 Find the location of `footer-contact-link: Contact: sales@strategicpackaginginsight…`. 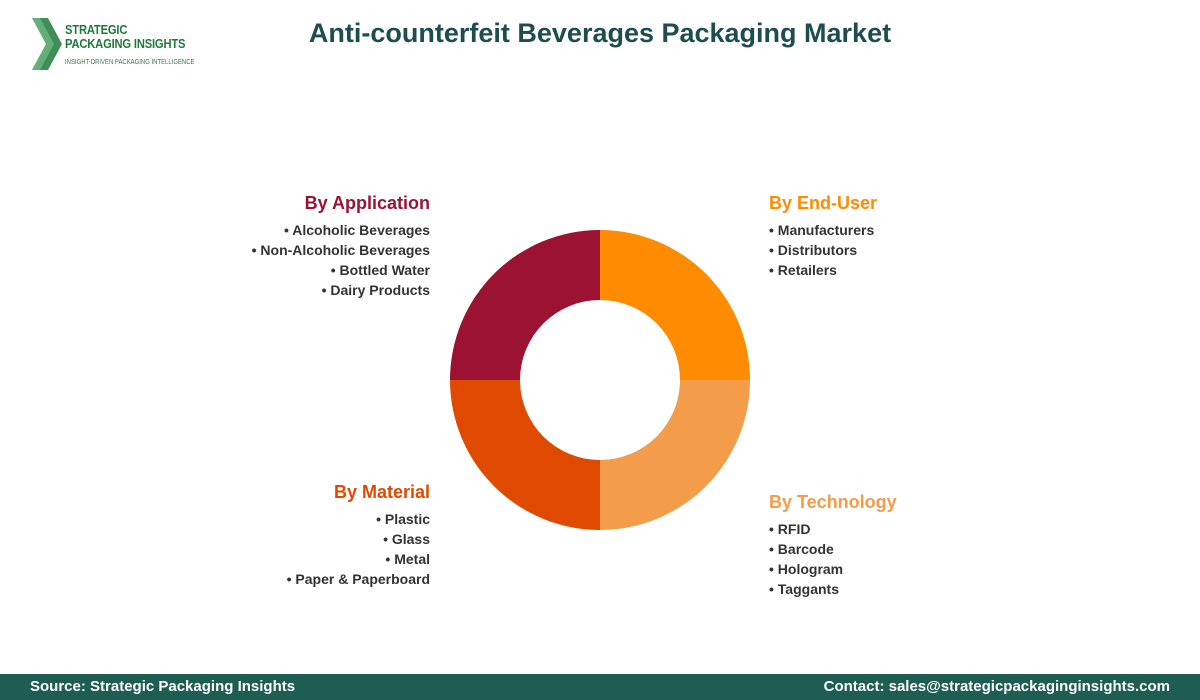

footer-contact-link: Contact: sales@strategicpackaginginsight… is located at coordinates (996, 686).